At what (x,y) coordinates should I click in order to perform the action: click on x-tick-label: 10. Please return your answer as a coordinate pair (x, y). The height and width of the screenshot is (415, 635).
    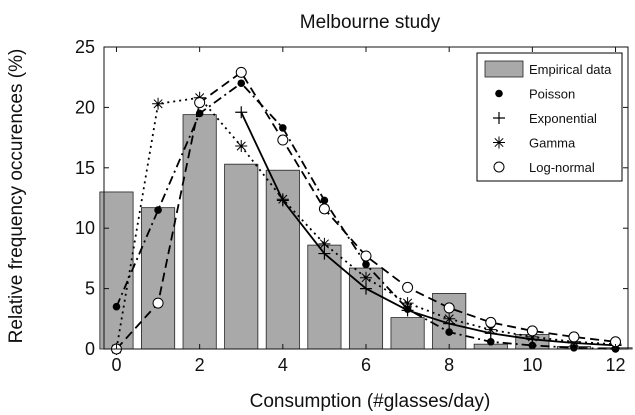
    Looking at the image, I should click on (532, 365).